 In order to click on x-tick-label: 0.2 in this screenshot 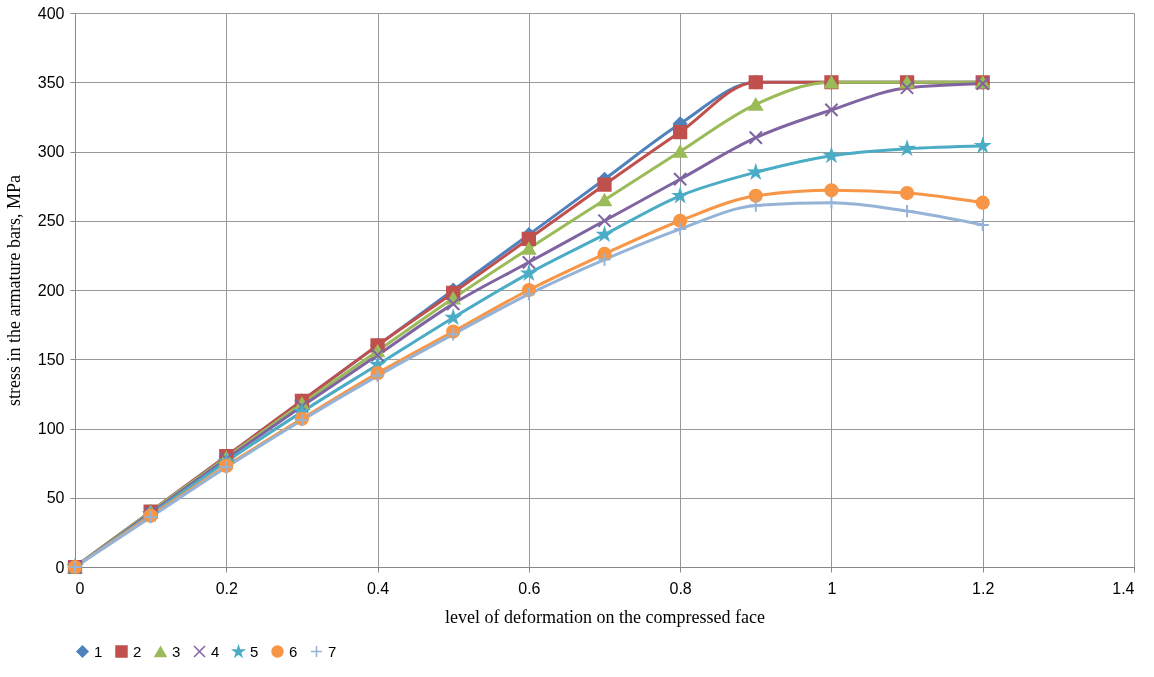, I will do `click(226, 588)`.